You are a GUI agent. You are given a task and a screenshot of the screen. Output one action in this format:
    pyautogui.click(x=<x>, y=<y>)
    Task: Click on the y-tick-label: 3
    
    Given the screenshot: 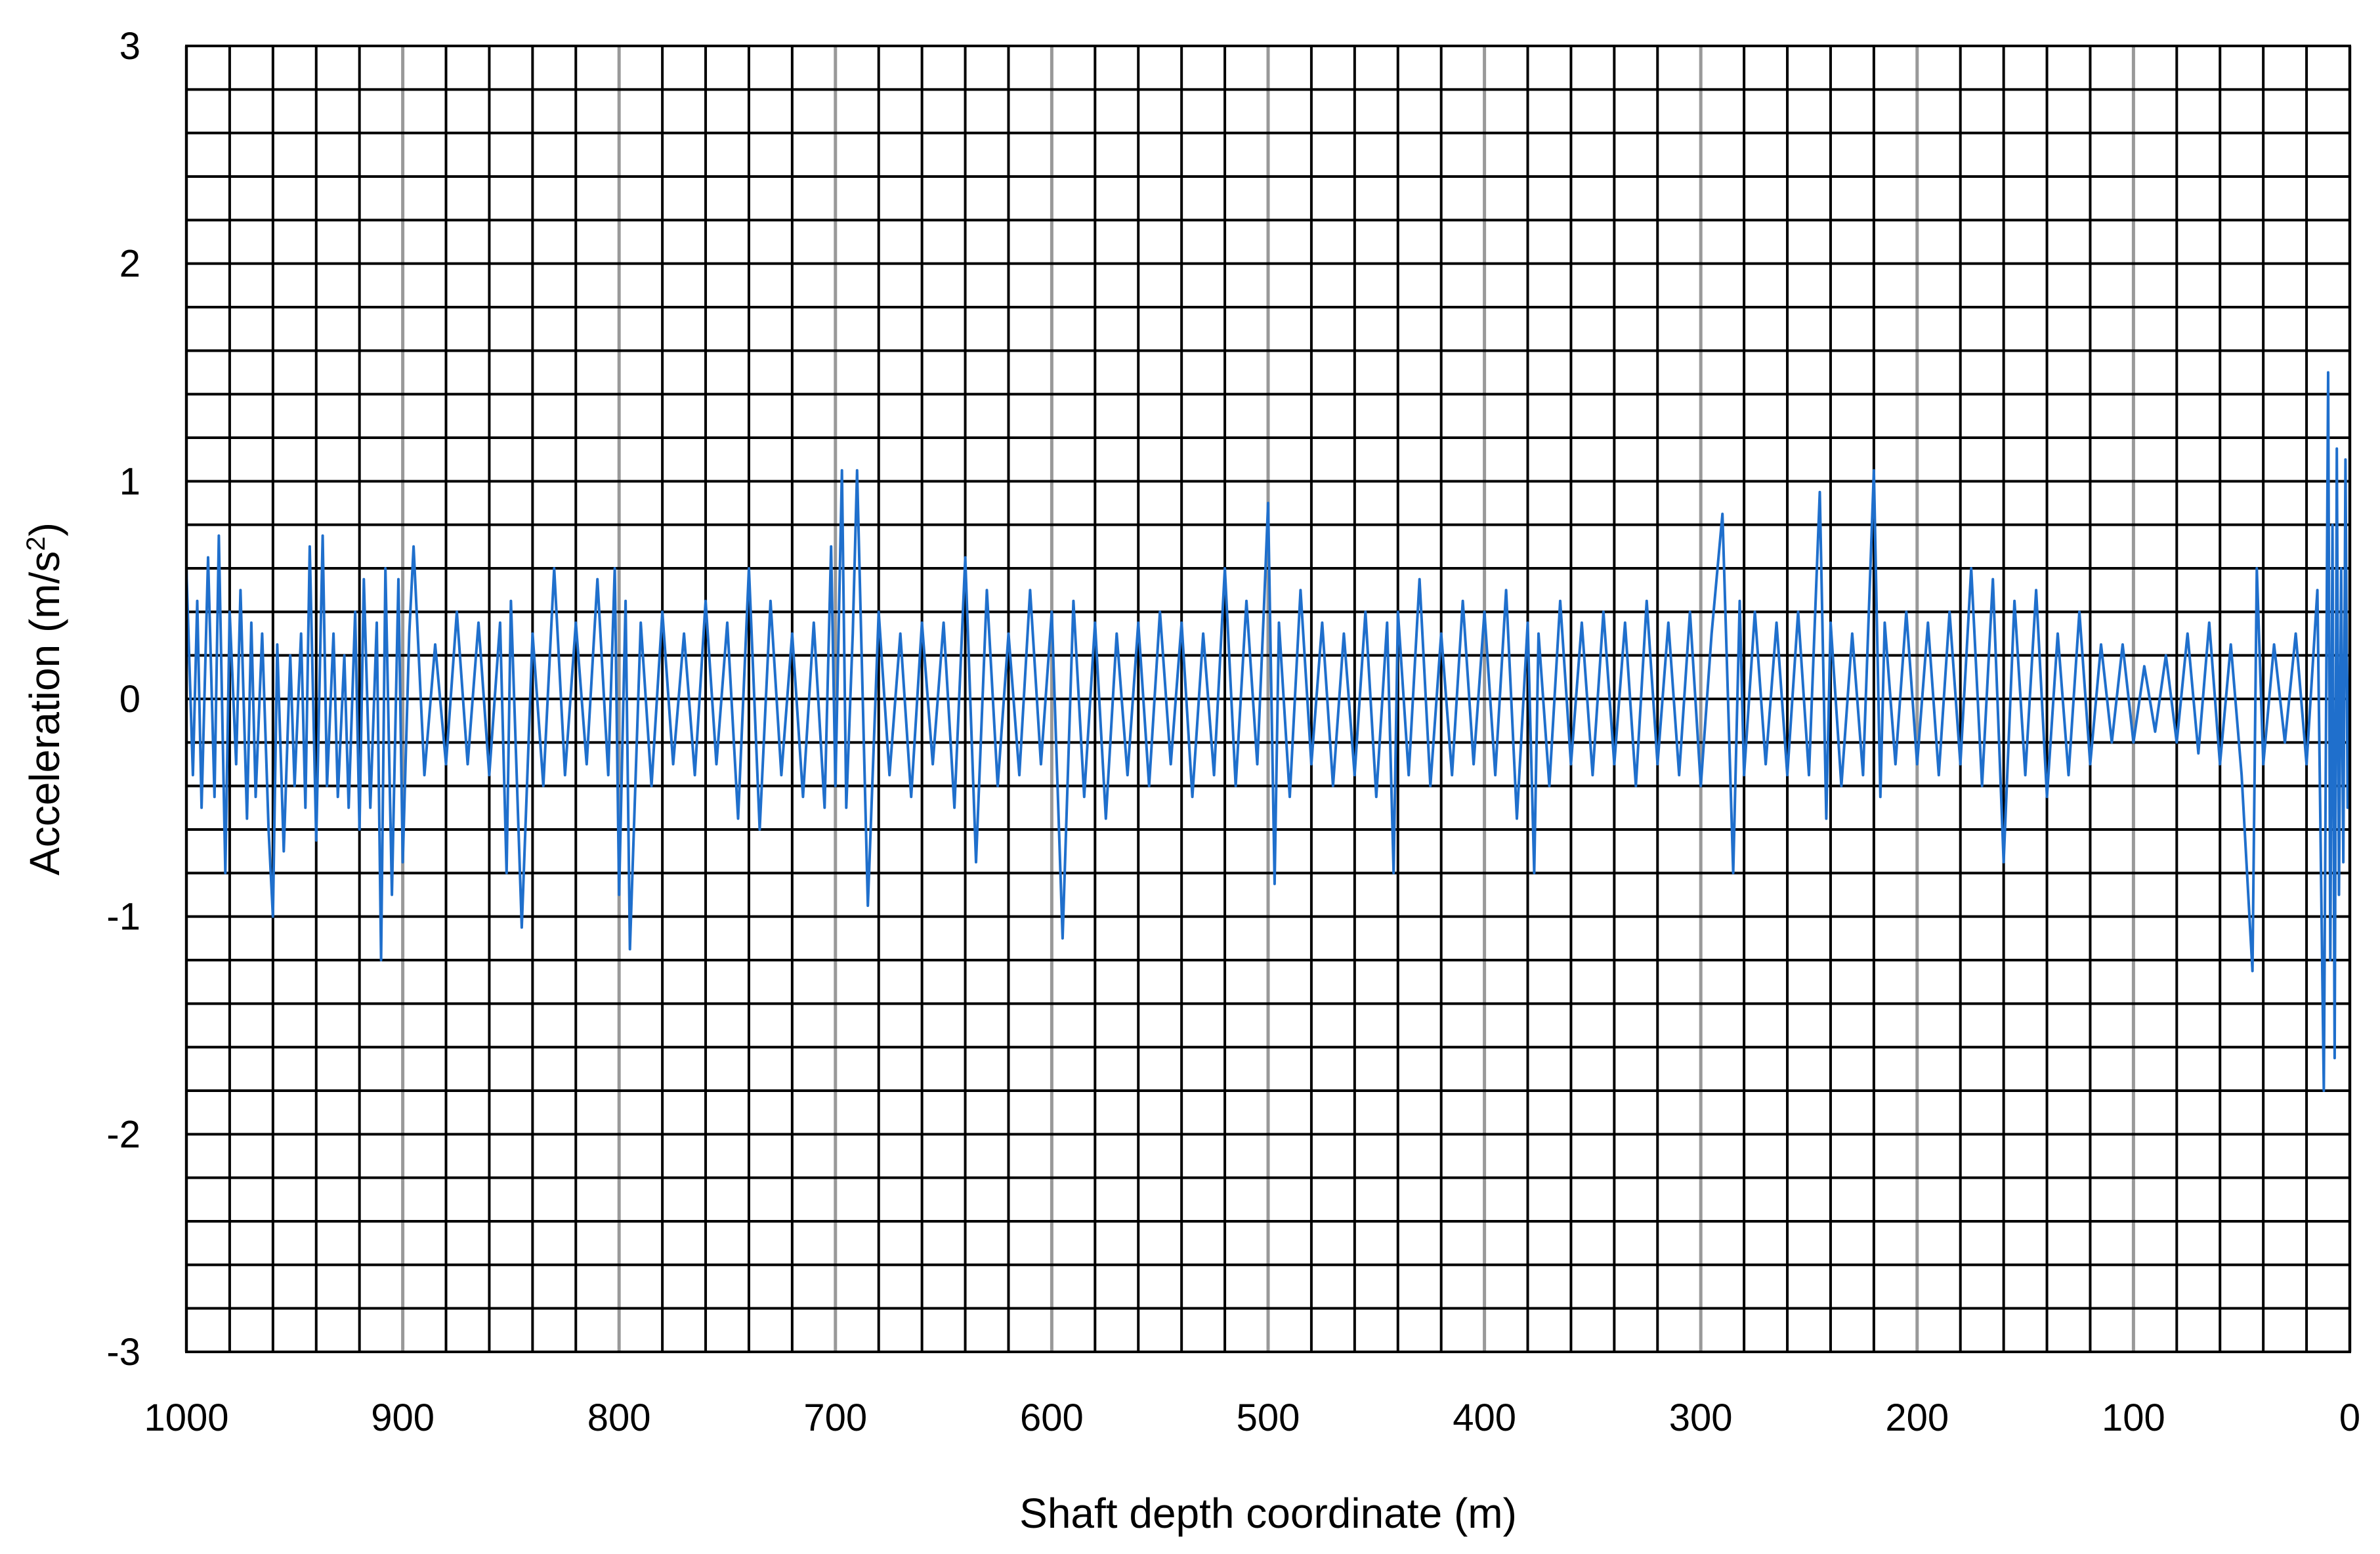 What is the action you would take?
    pyautogui.click(x=129, y=46)
    